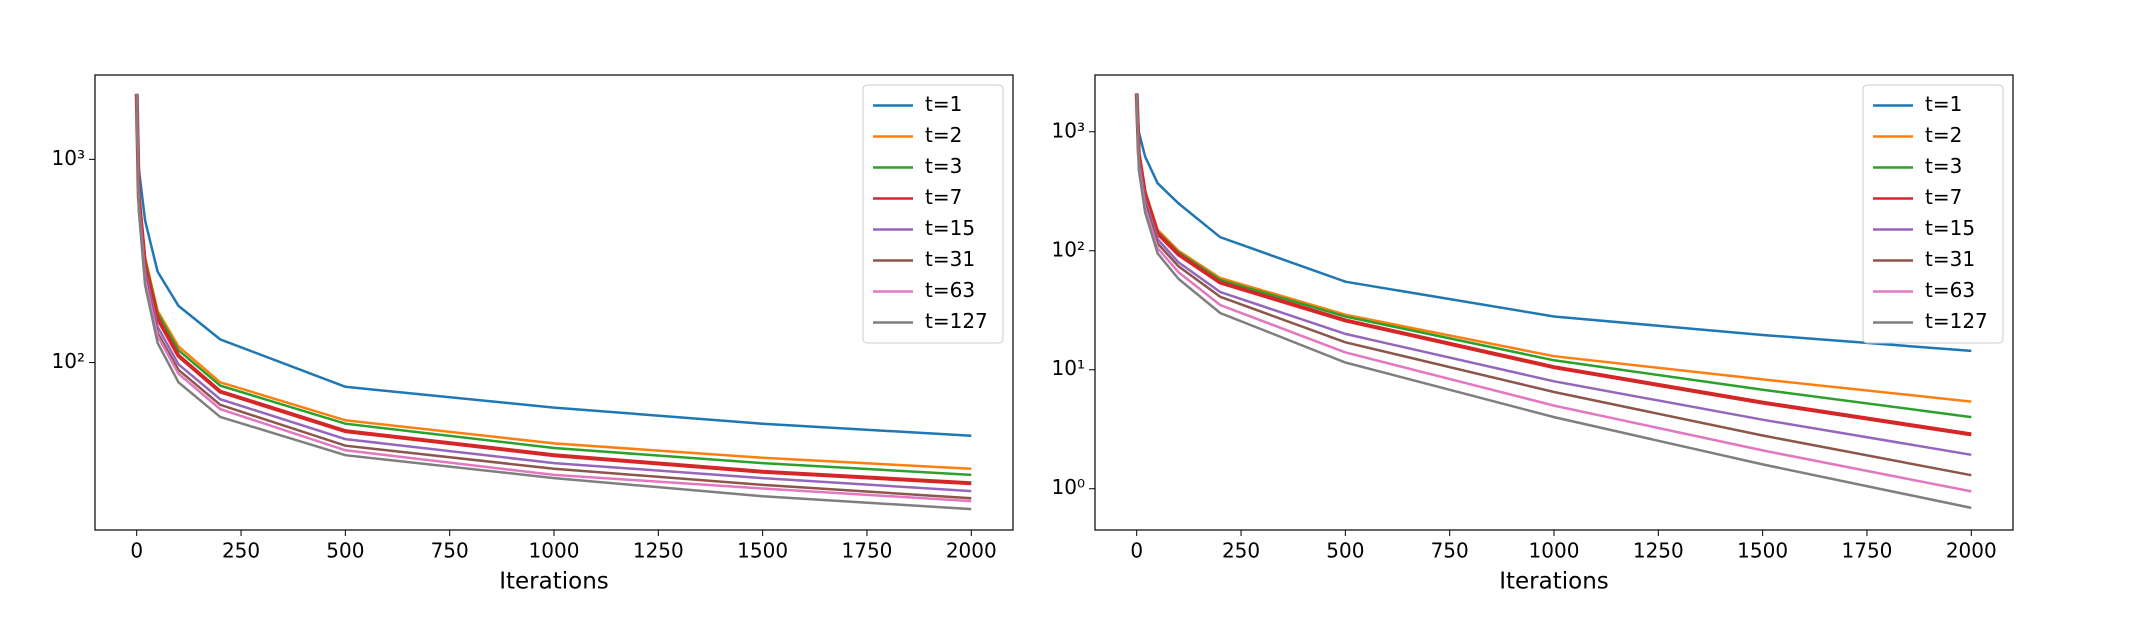 The height and width of the screenshot is (634, 2132). I want to click on y-tick-label: 10¹, so click(1068, 368).